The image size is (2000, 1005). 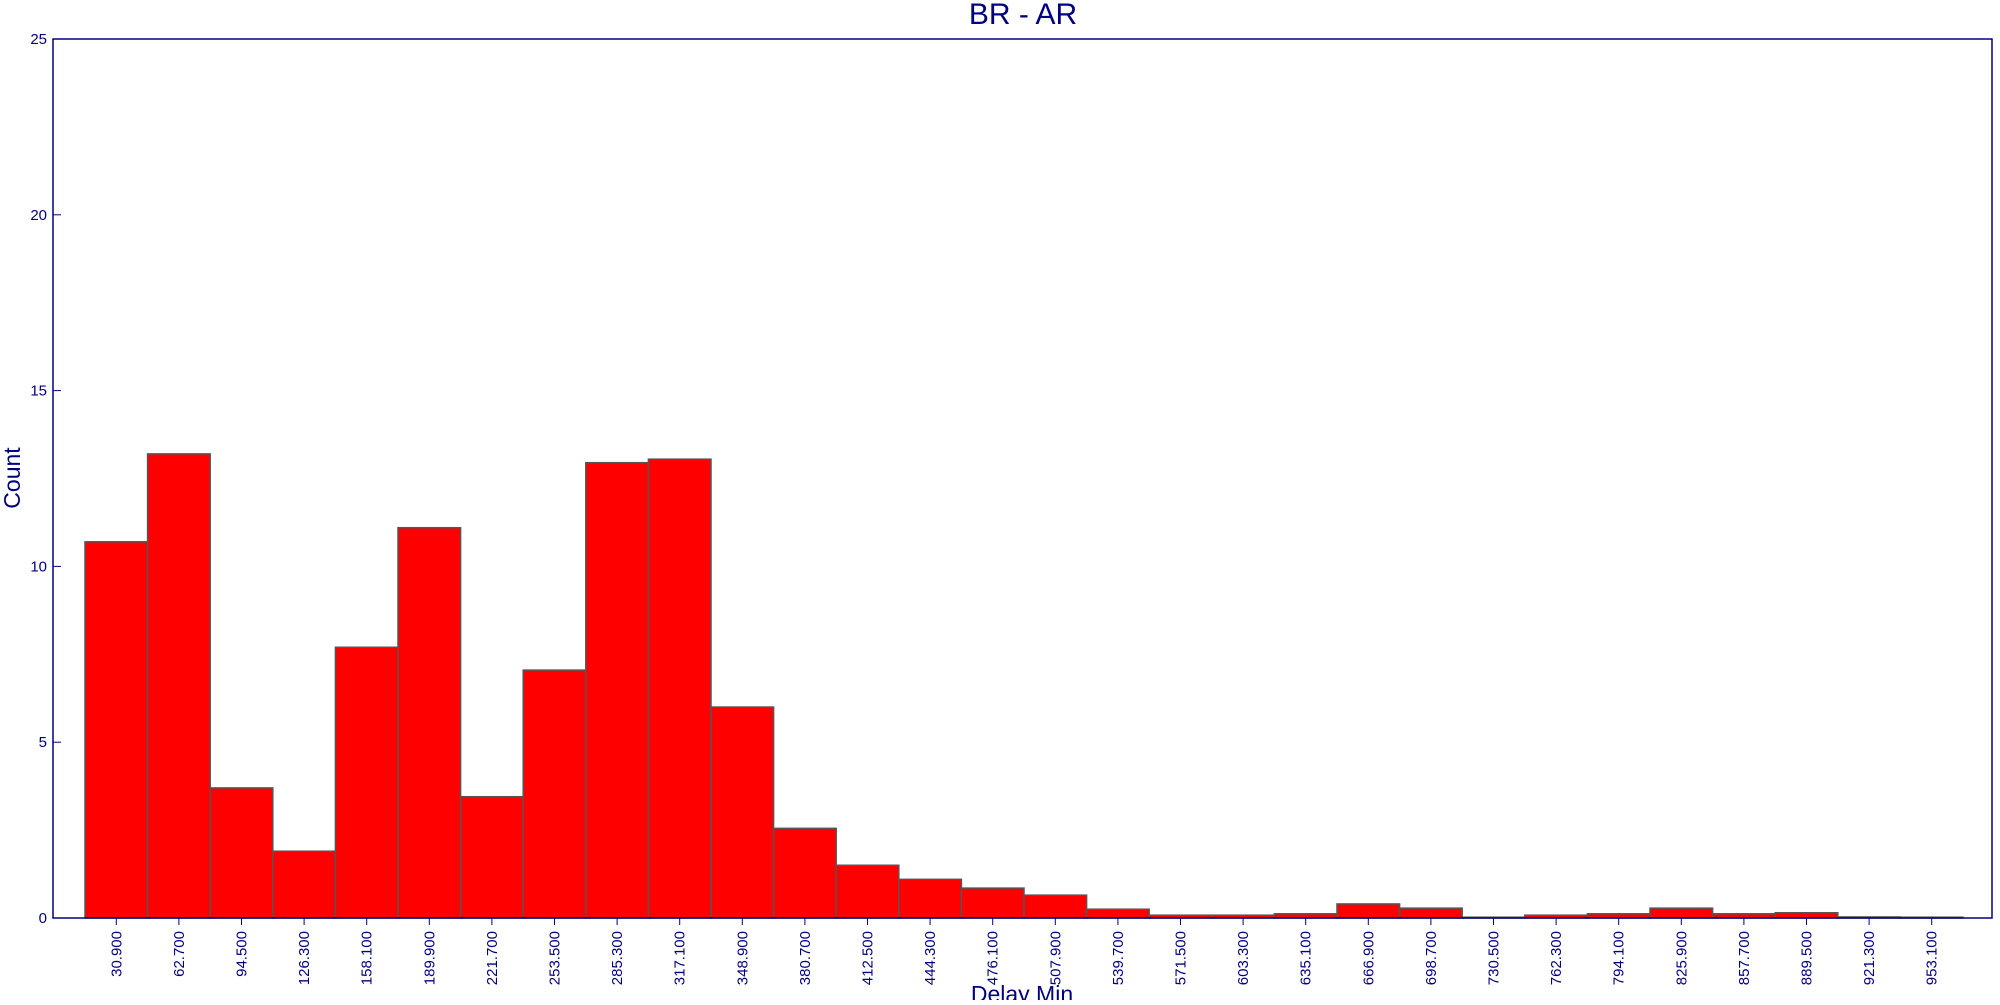 I want to click on x-tick-label: 889.500, so click(x=1807, y=958).